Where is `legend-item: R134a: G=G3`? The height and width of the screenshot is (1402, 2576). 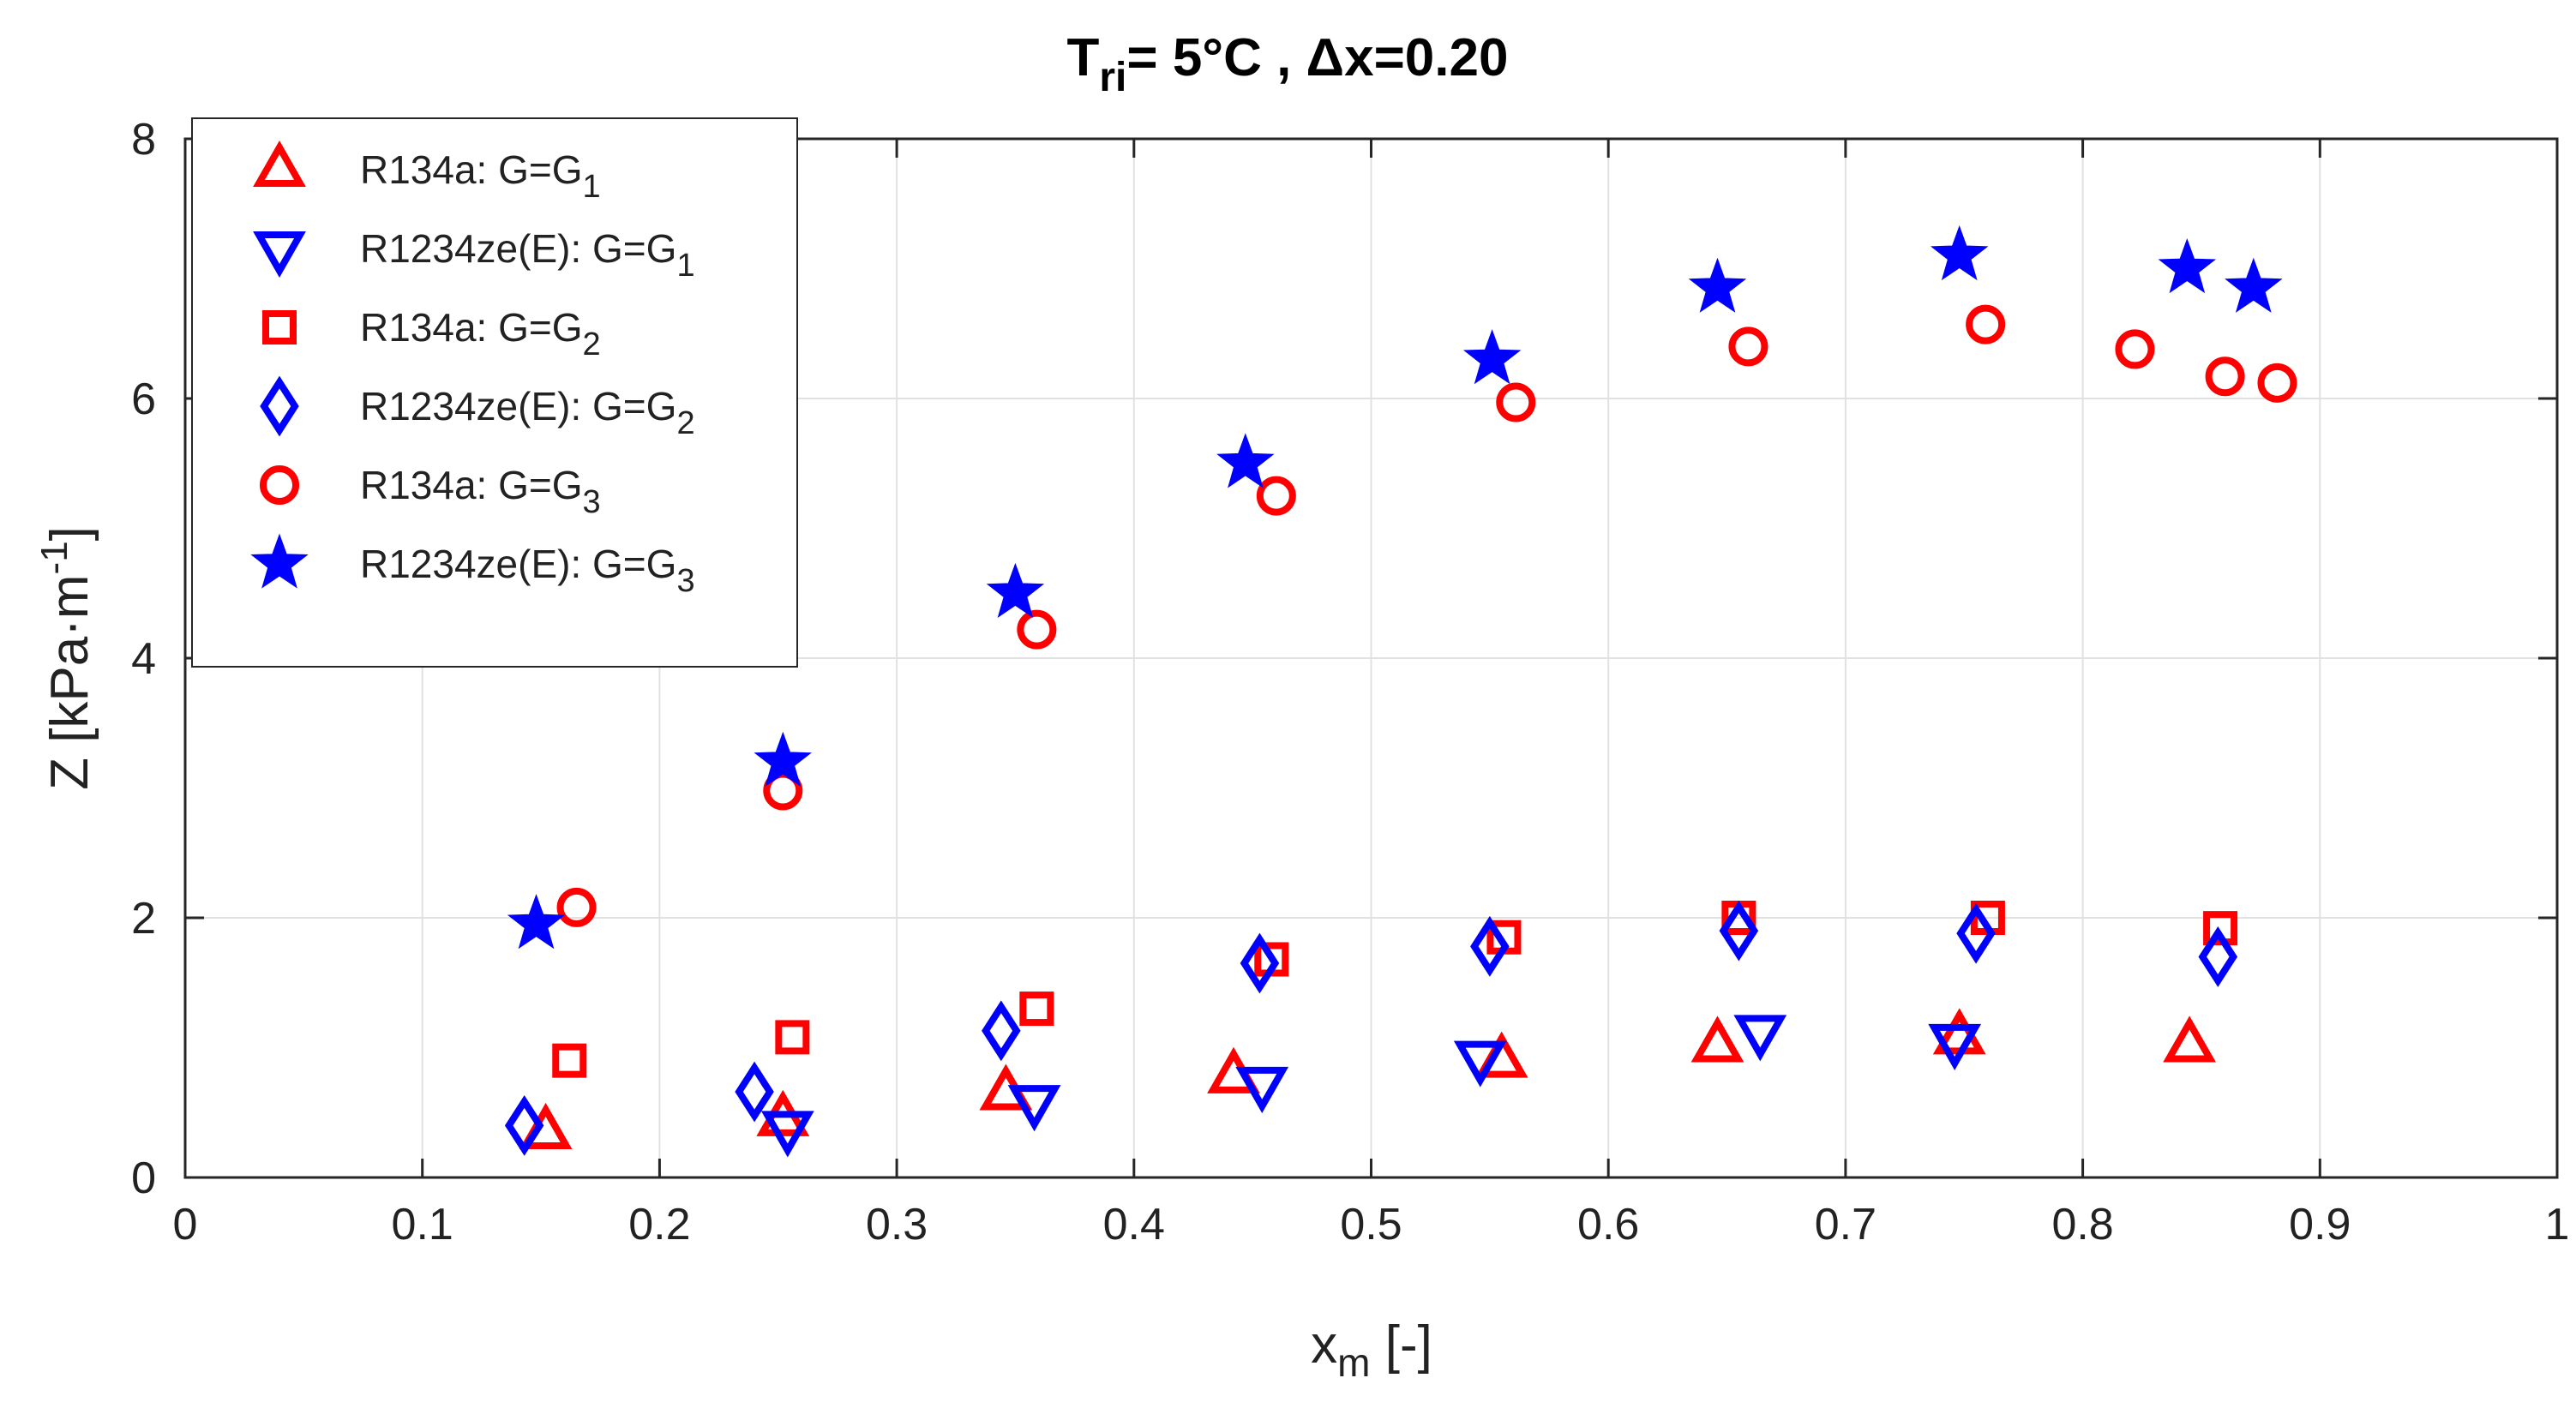
legend-item: R134a: G=G3 is located at coordinates (430, 491).